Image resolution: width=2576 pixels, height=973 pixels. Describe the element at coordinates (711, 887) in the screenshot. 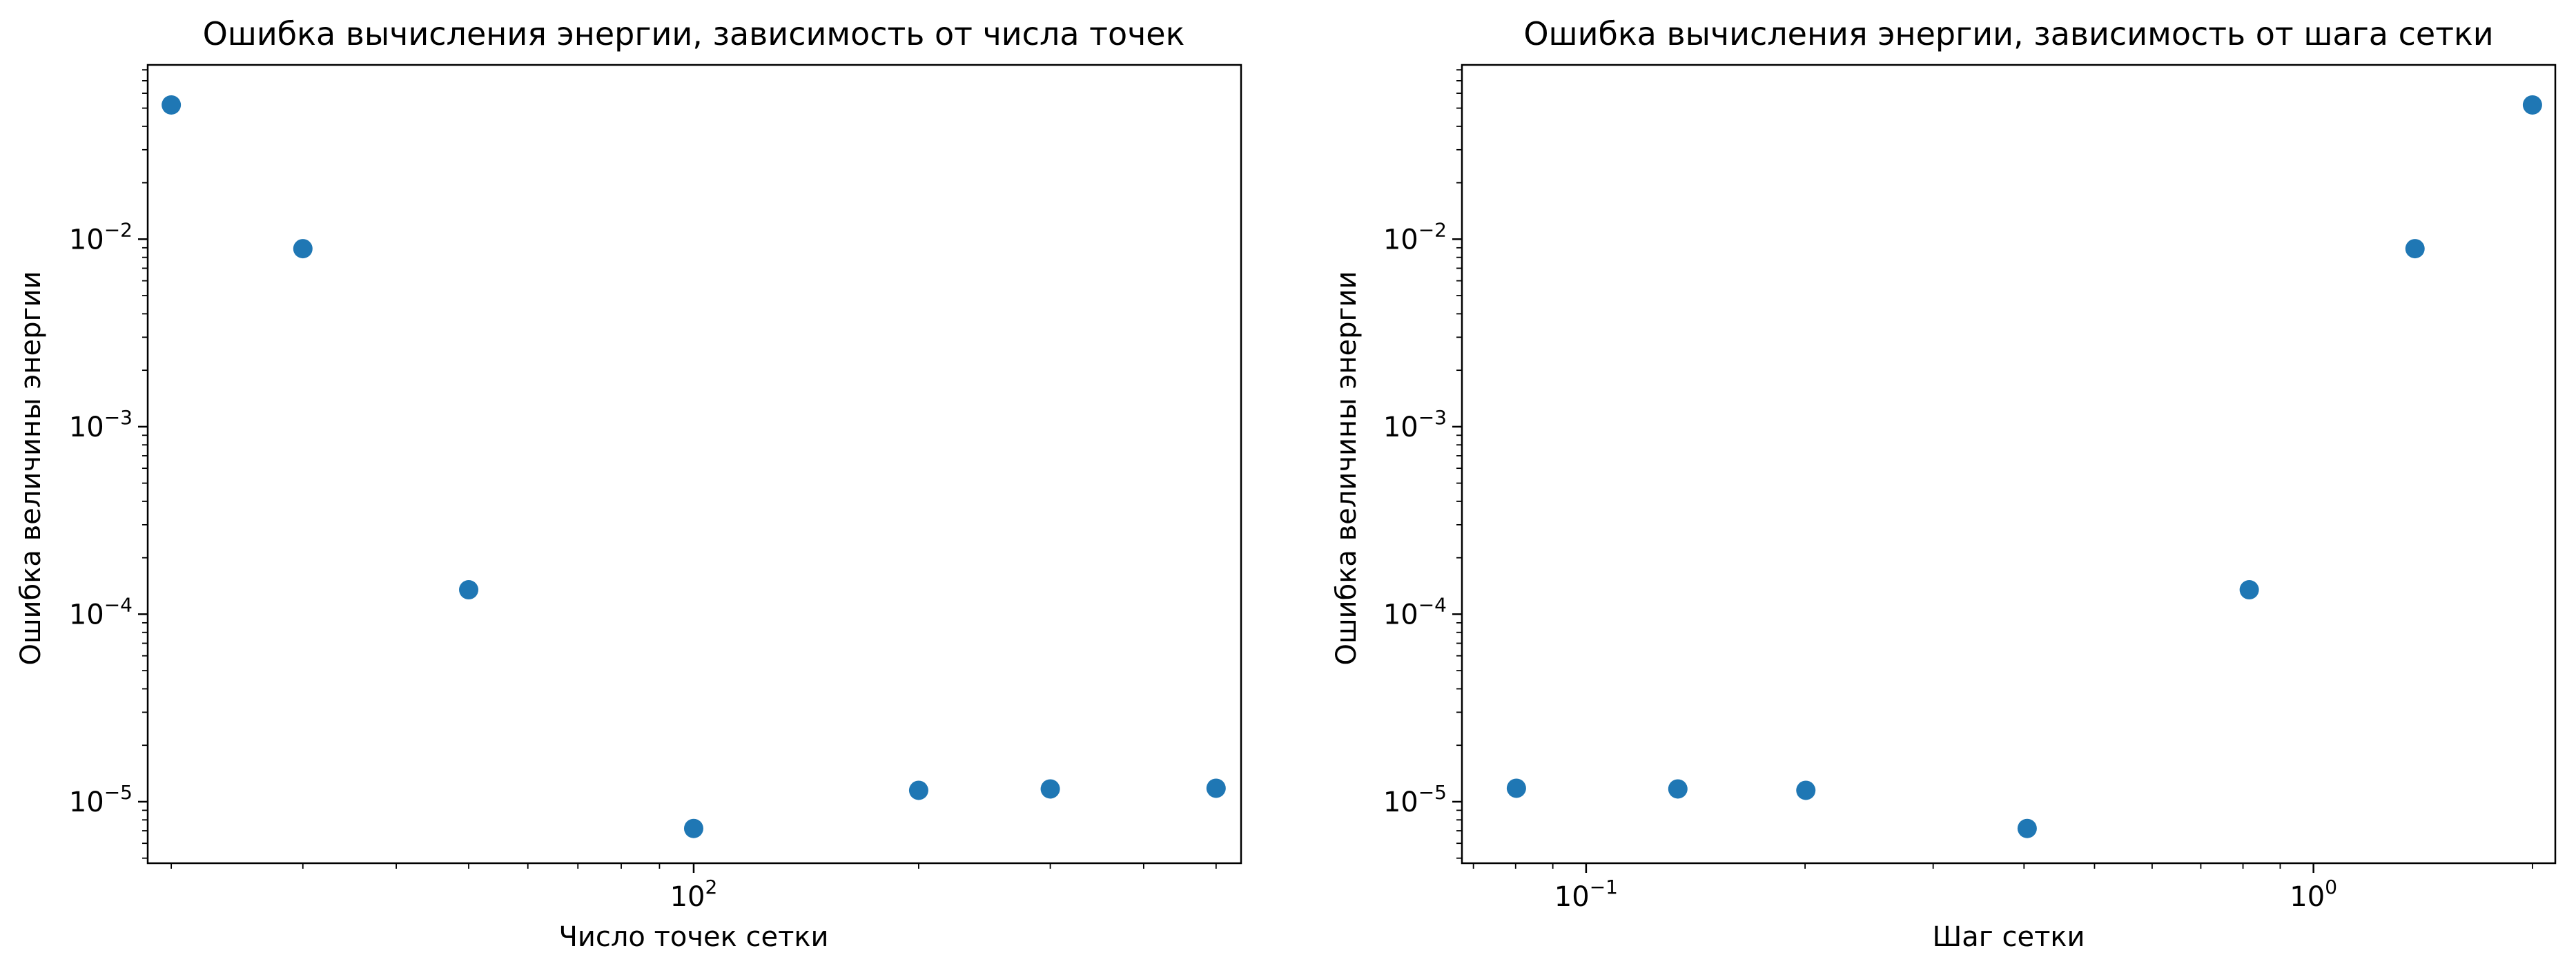

I see `x-tick-exponent: 2` at that location.